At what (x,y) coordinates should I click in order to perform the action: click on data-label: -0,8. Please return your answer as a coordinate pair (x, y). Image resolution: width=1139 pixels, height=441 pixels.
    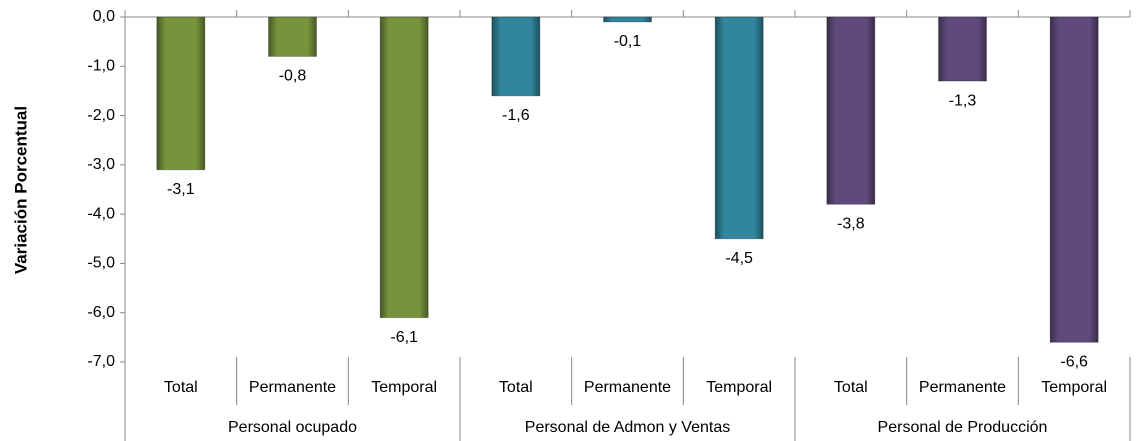
    Looking at the image, I should click on (293, 76).